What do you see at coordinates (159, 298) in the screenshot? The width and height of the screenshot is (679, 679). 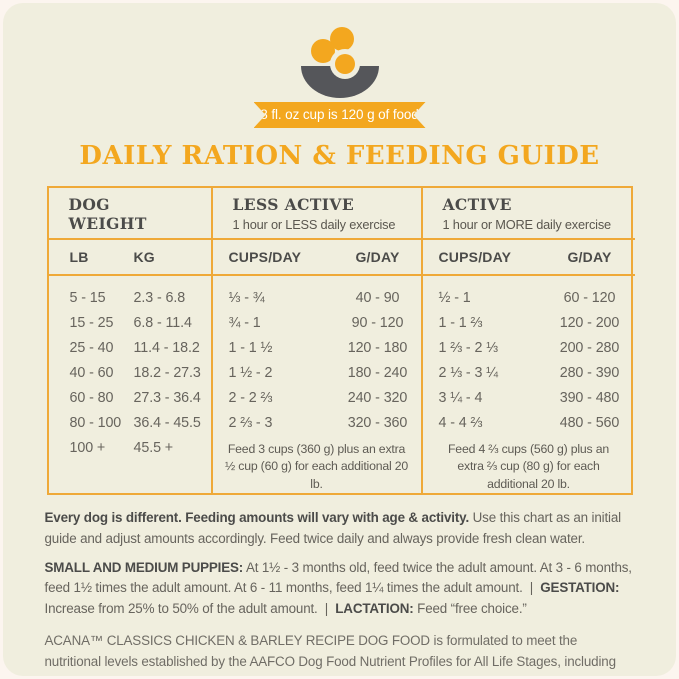 I see `kg-value: 2.3 - 6.8` at bounding box center [159, 298].